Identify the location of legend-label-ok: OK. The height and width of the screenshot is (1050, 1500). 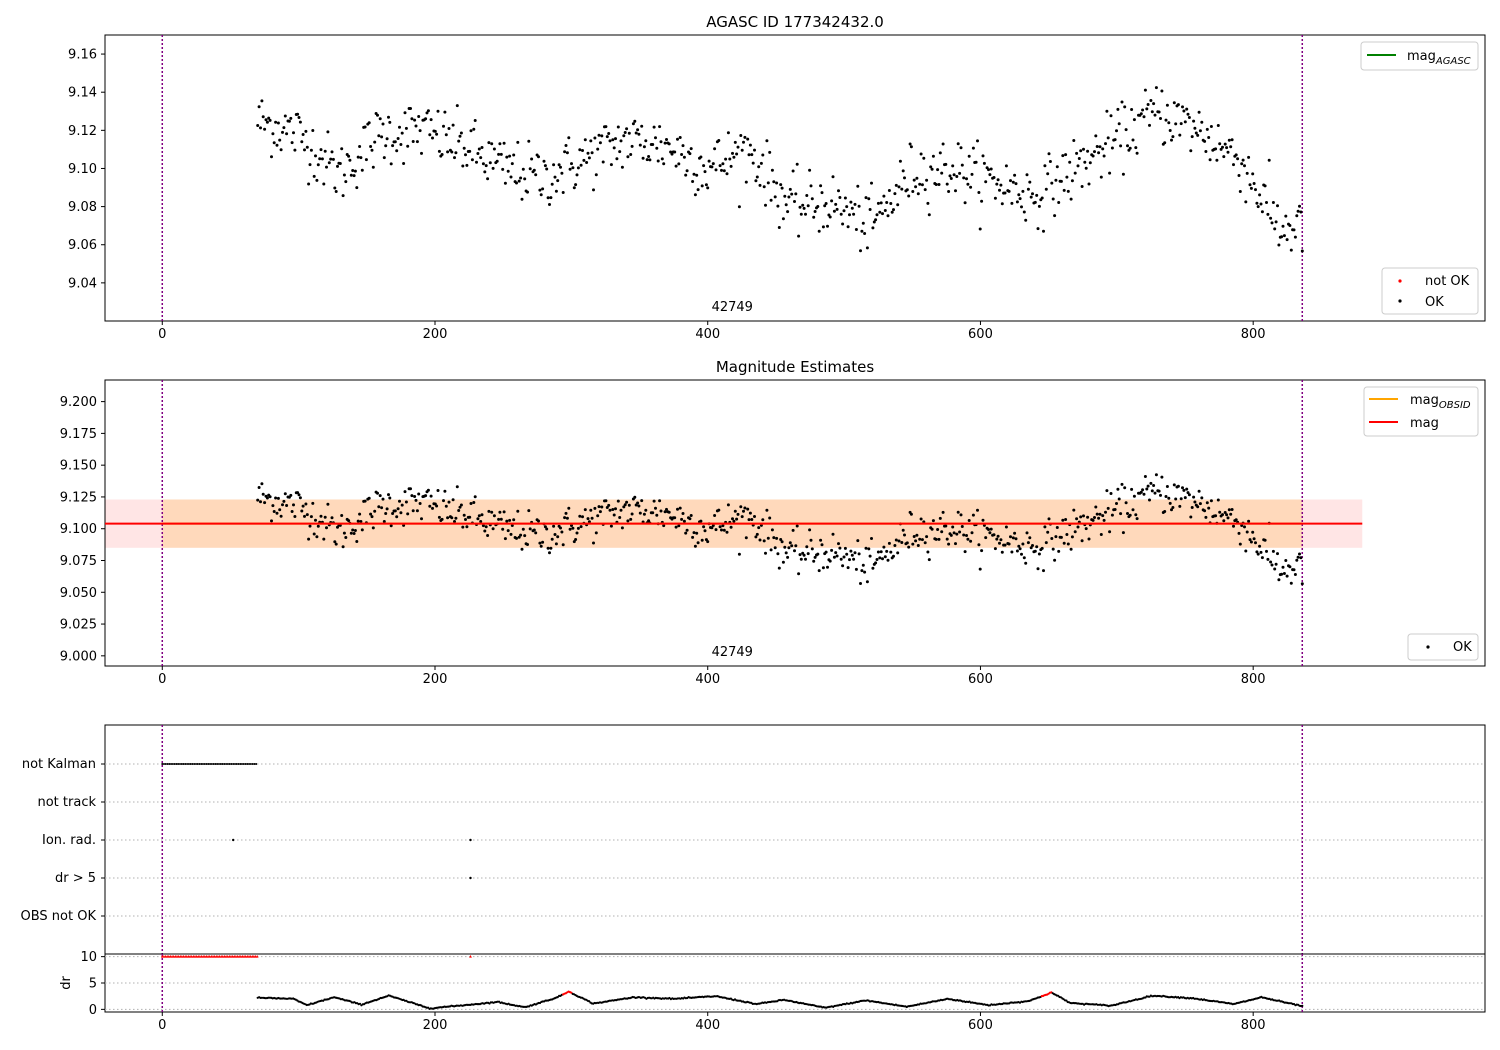
(1462, 647).